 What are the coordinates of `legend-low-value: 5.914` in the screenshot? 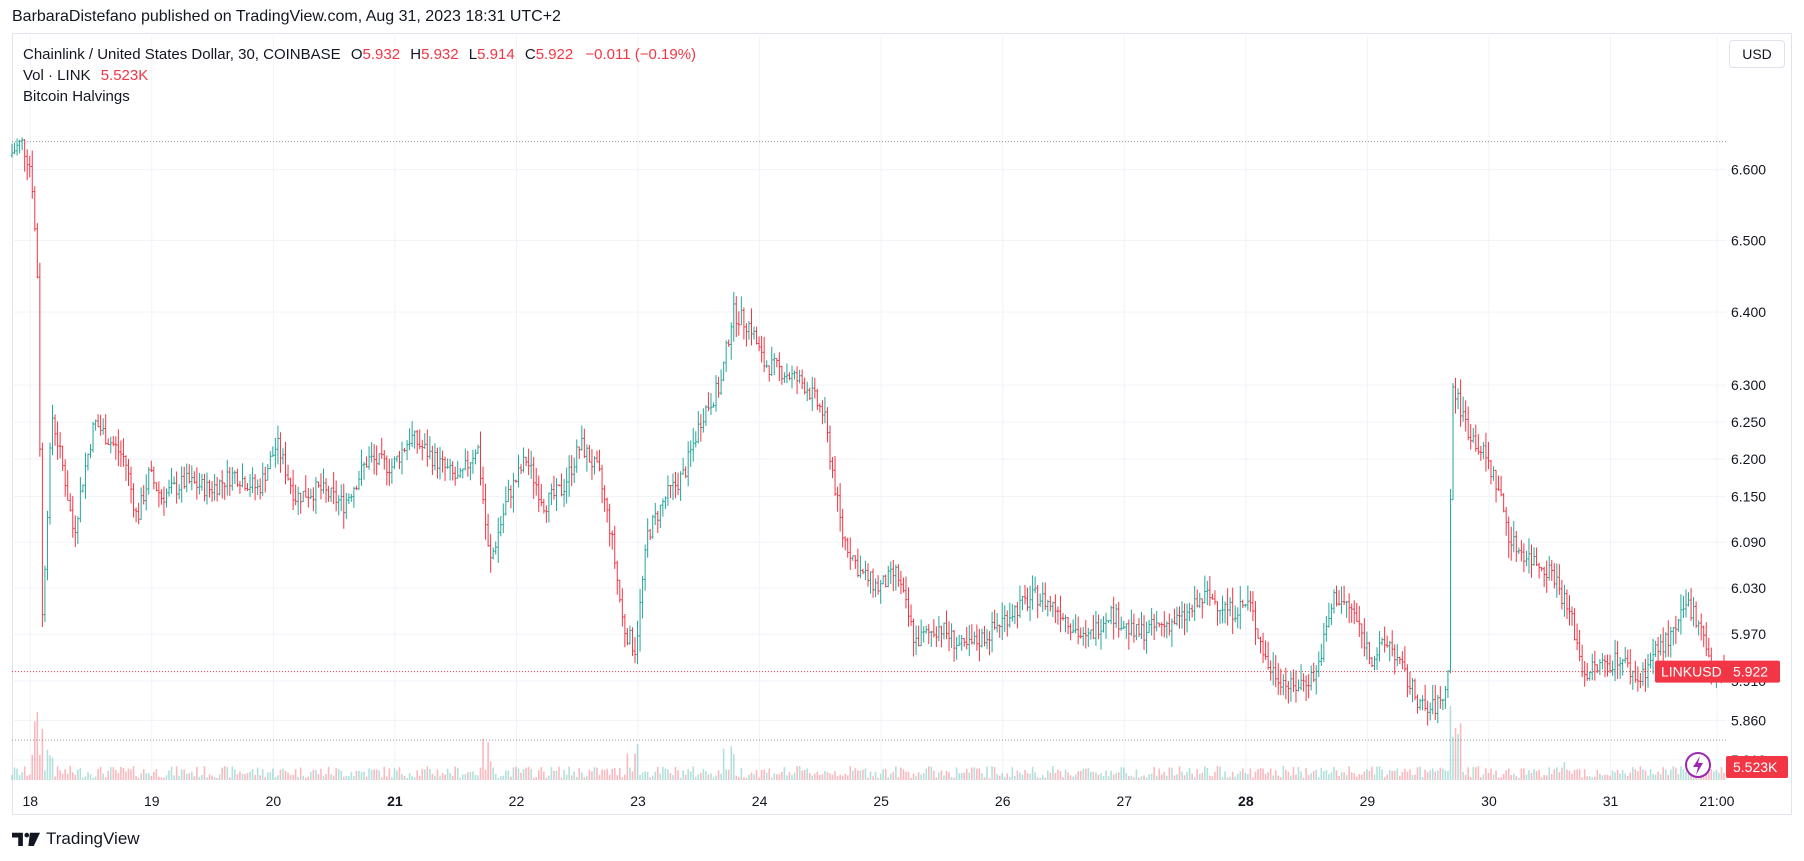 It's located at (496, 54).